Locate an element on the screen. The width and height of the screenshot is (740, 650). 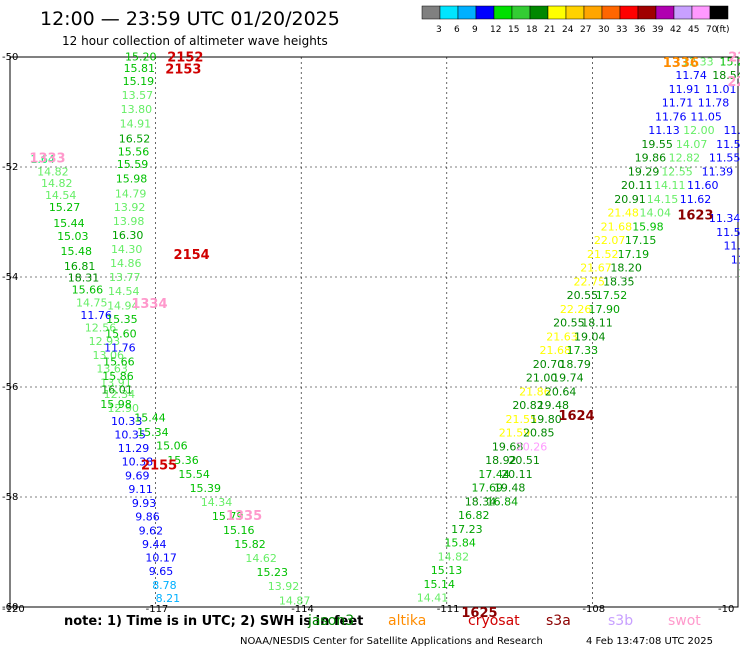
wave-height-point: 8.21 is located at coordinates (168, 598).